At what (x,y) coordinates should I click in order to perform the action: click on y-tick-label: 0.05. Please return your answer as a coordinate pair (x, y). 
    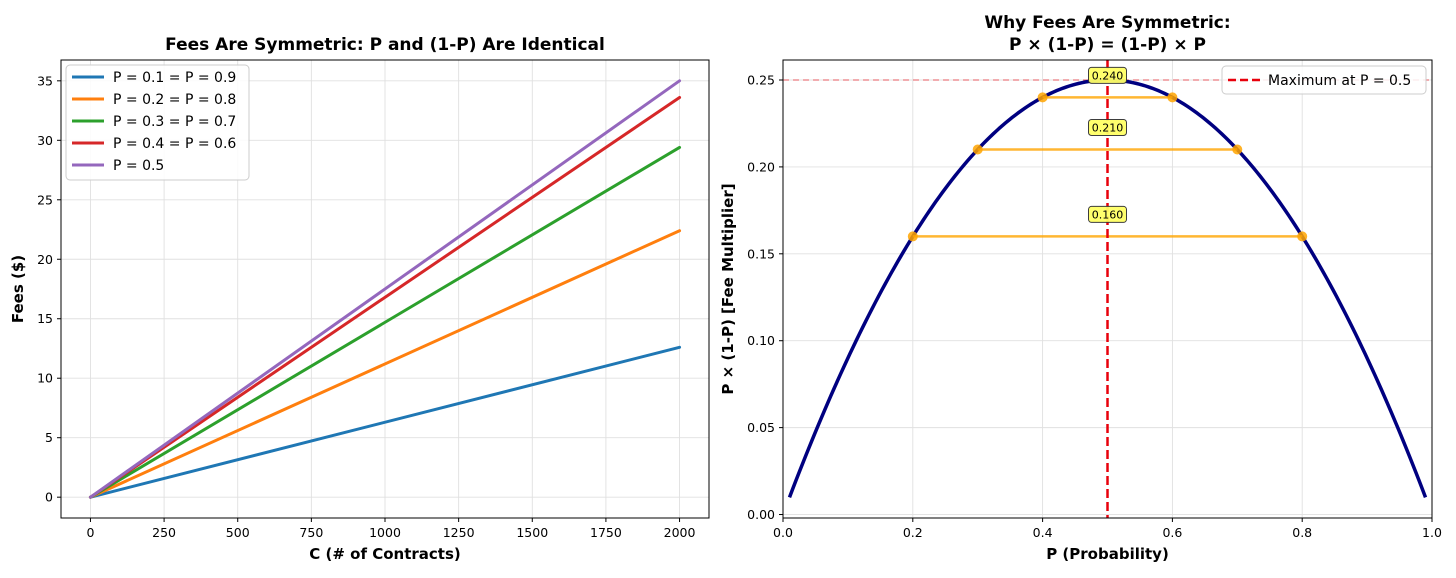
    Looking at the image, I should click on (761, 427).